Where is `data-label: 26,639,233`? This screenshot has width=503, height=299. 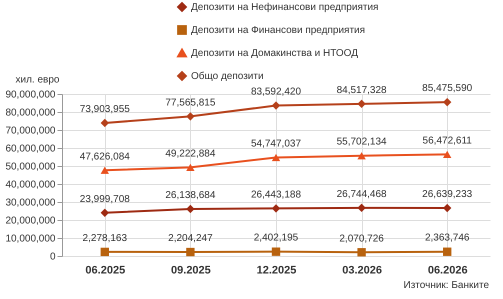 data-label: 26,639,233 is located at coordinates (447, 194).